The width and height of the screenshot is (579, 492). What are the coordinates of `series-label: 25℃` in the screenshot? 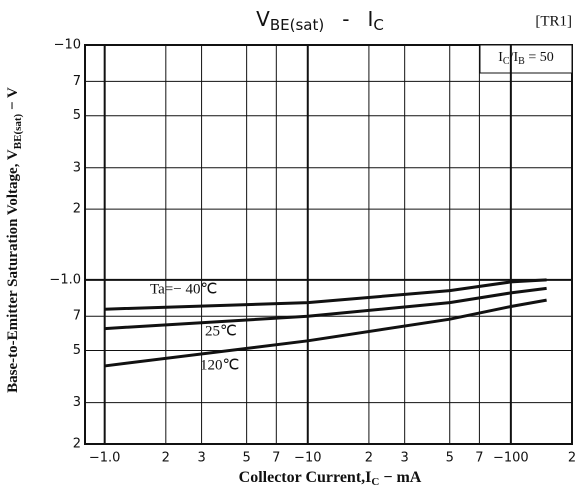 It's located at (221, 331).